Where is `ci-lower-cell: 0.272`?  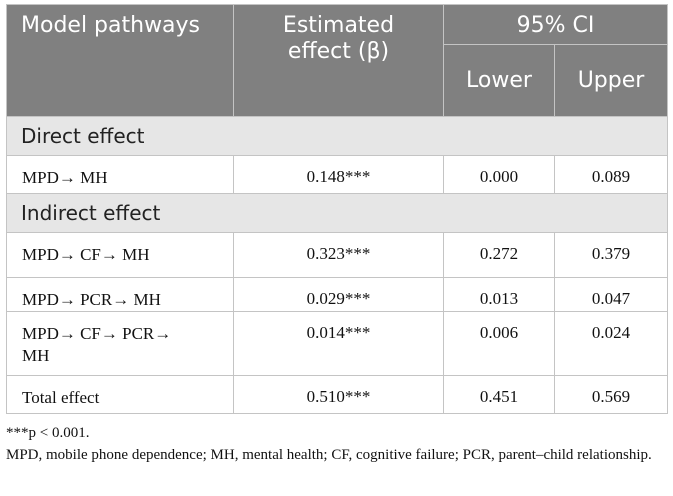 ci-lower-cell: 0.272 is located at coordinates (499, 255).